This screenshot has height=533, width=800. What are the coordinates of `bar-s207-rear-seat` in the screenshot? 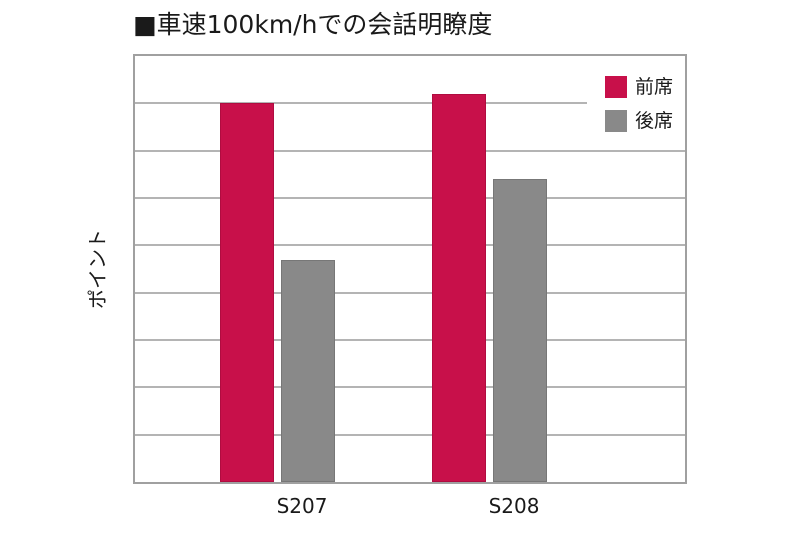 It's located at (307, 370).